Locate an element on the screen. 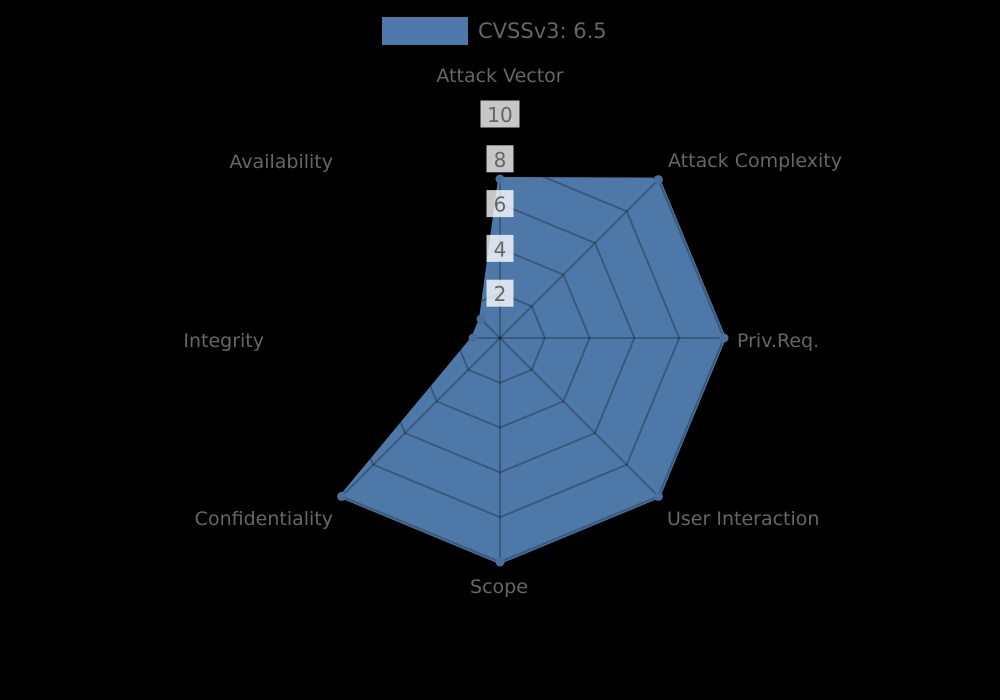  axis-label-attack-complexity: Attack Complexity is located at coordinates (755, 161).